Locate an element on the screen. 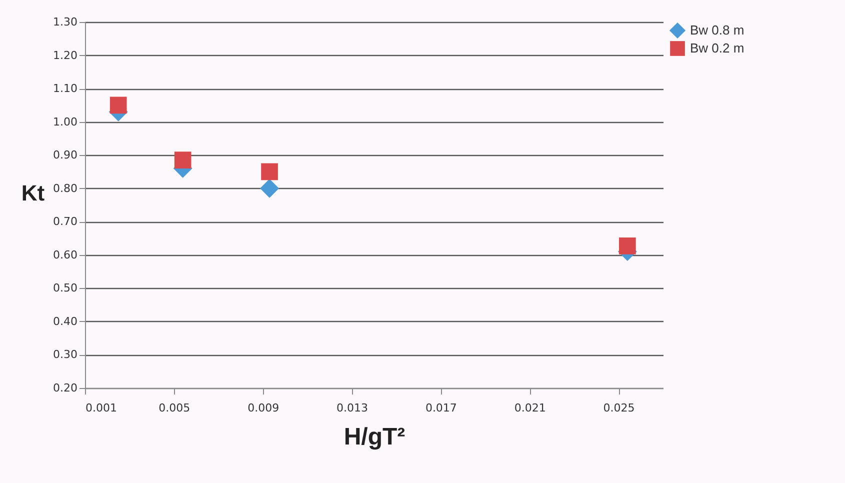 The height and width of the screenshot is (483, 845). x-tick-label: 0.005 is located at coordinates (174, 408).